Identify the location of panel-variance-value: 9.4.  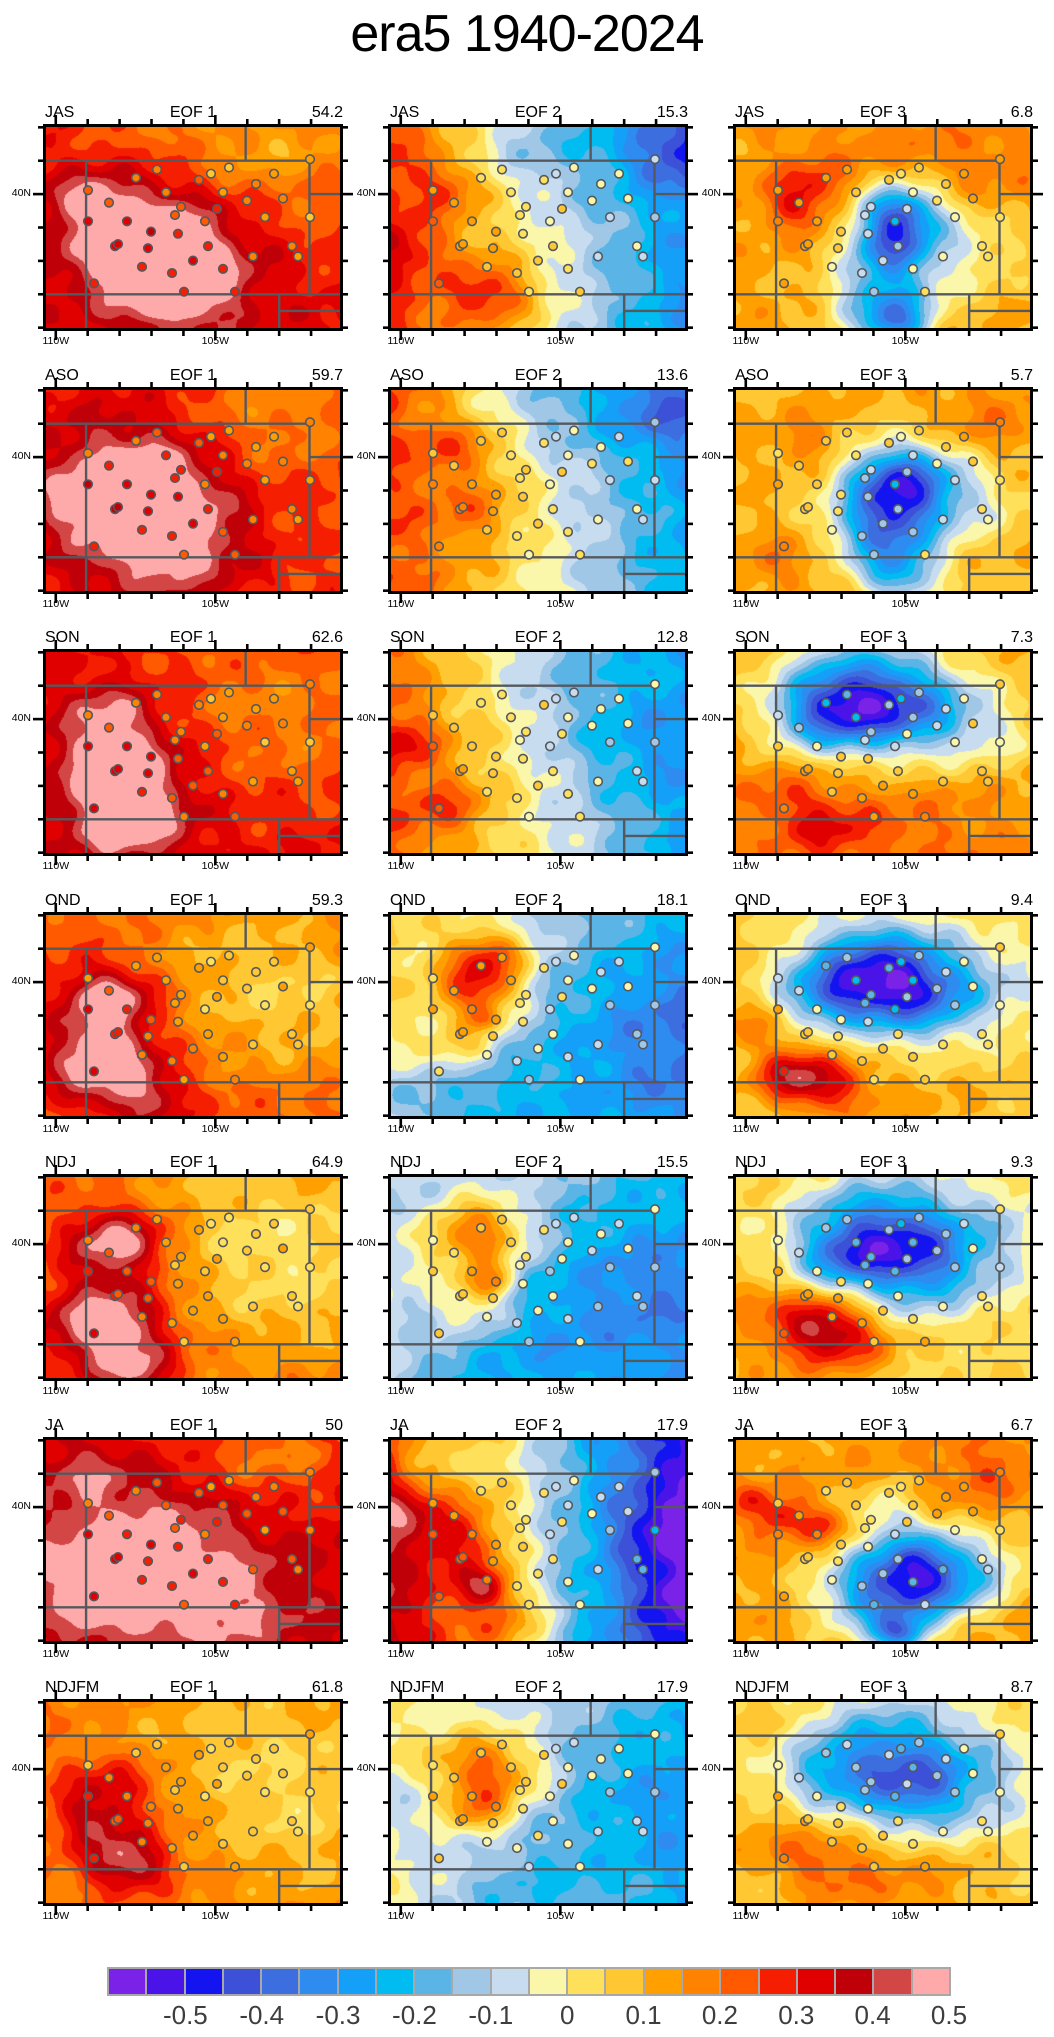
(1021, 900).